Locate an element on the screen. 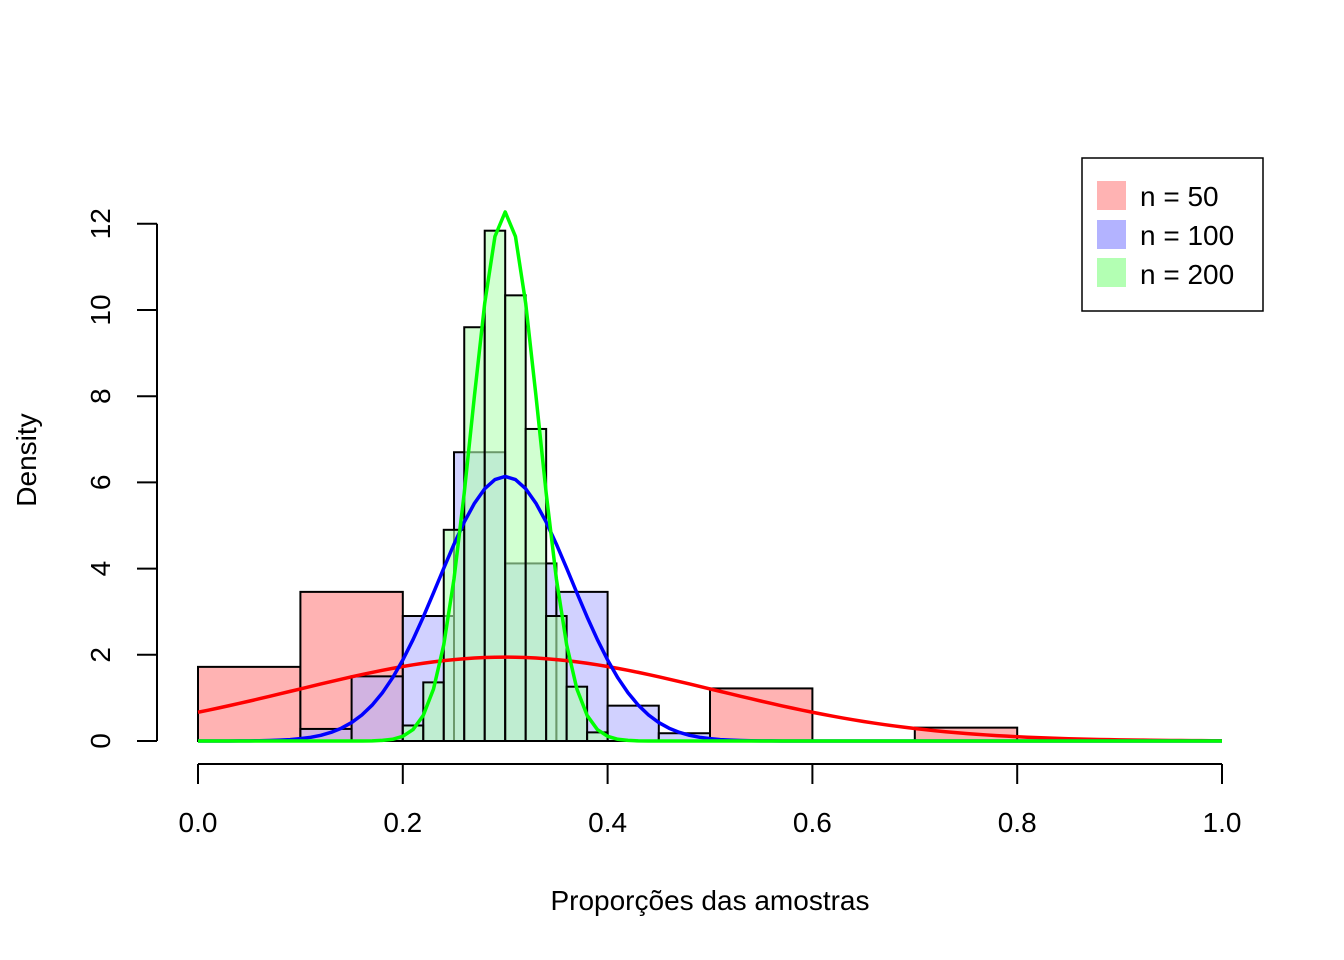 Image resolution: width=1344 pixels, height=960 pixels. bar-series0-bin5 is located at coordinates (761, 715).